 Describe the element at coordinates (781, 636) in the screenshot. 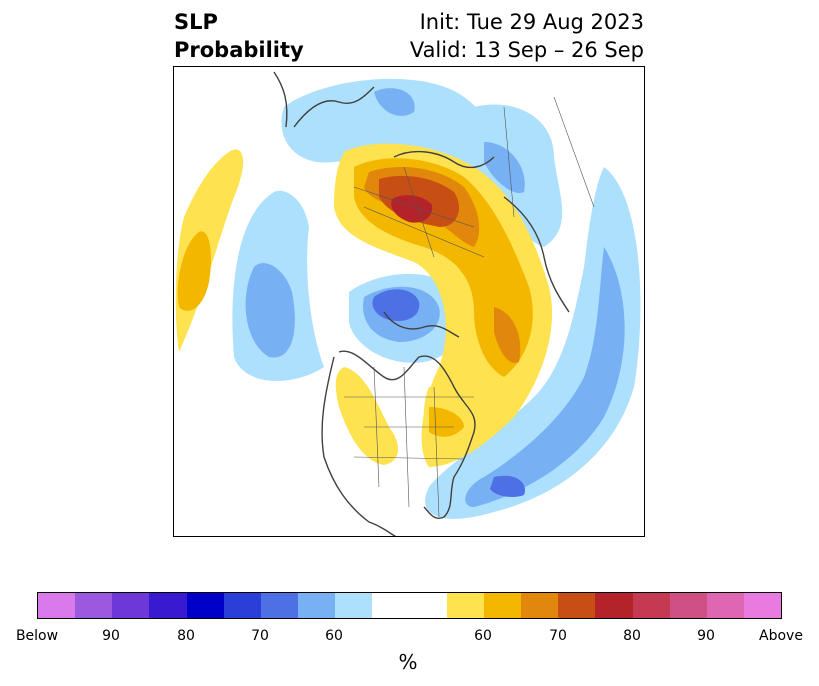

I see `colorbar-tick-label: Above` at that location.